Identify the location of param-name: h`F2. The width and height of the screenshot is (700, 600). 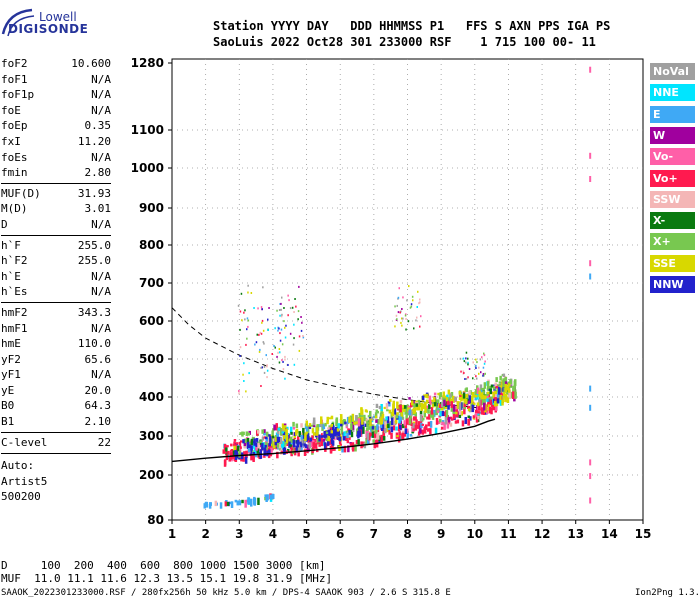
(14, 261).